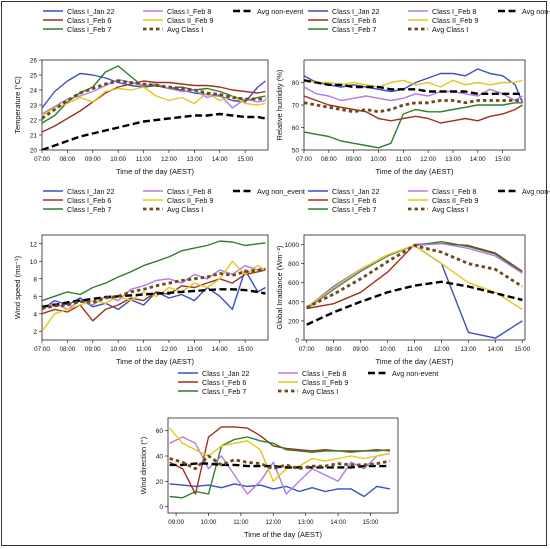  What do you see at coordinates (160, 482) in the screenshot?
I see `y-tick-label: 20` at bounding box center [160, 482].